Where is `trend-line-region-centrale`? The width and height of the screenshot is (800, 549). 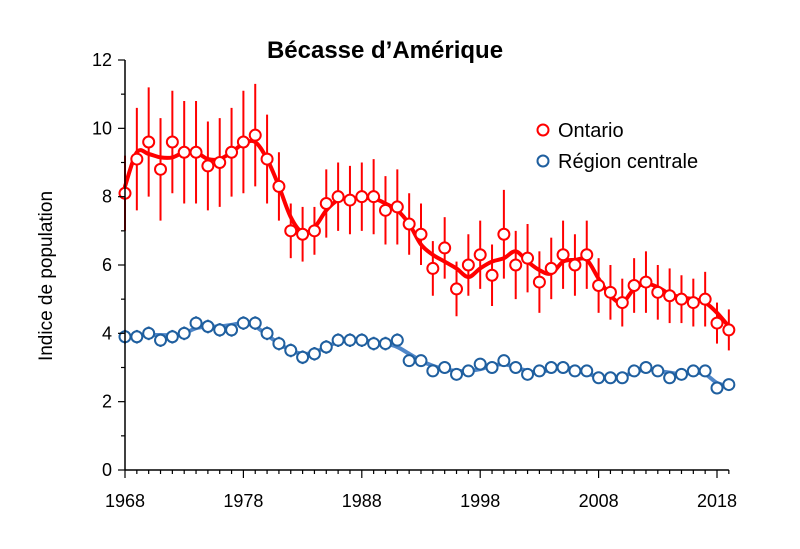 trend-line-region-centrale is located at coordinates (427, 355).